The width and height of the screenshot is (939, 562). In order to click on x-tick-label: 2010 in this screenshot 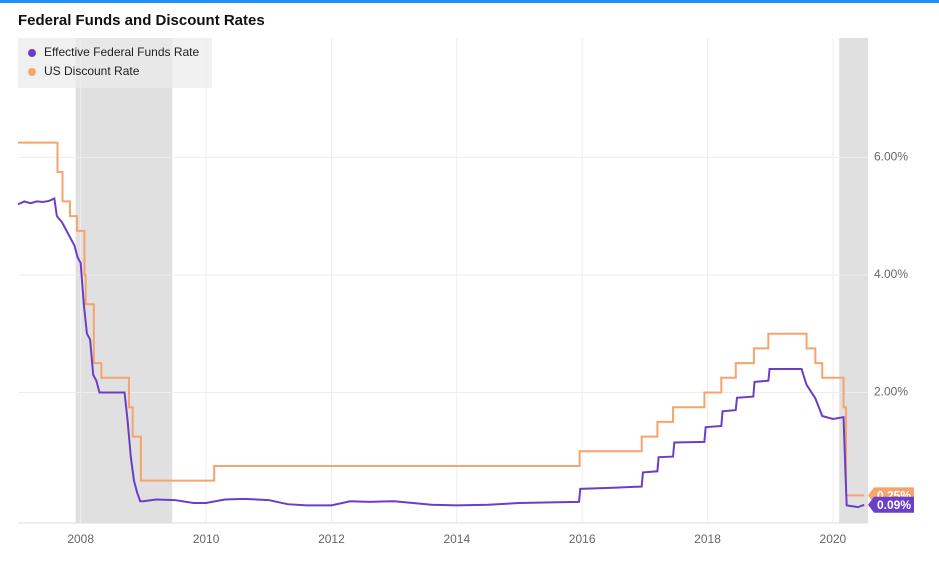, I will do `click(206, 539)`.